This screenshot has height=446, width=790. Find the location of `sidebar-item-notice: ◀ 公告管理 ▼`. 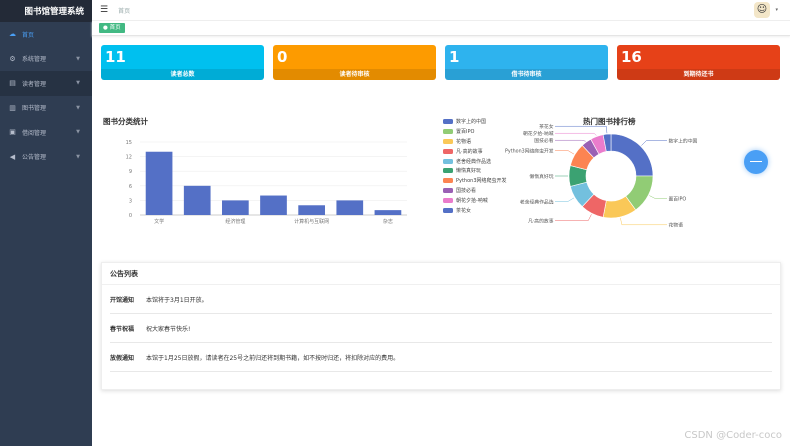

sidebar-item-notice: ◀ 公告管理 ▼ is located at coordinates (46, 157).